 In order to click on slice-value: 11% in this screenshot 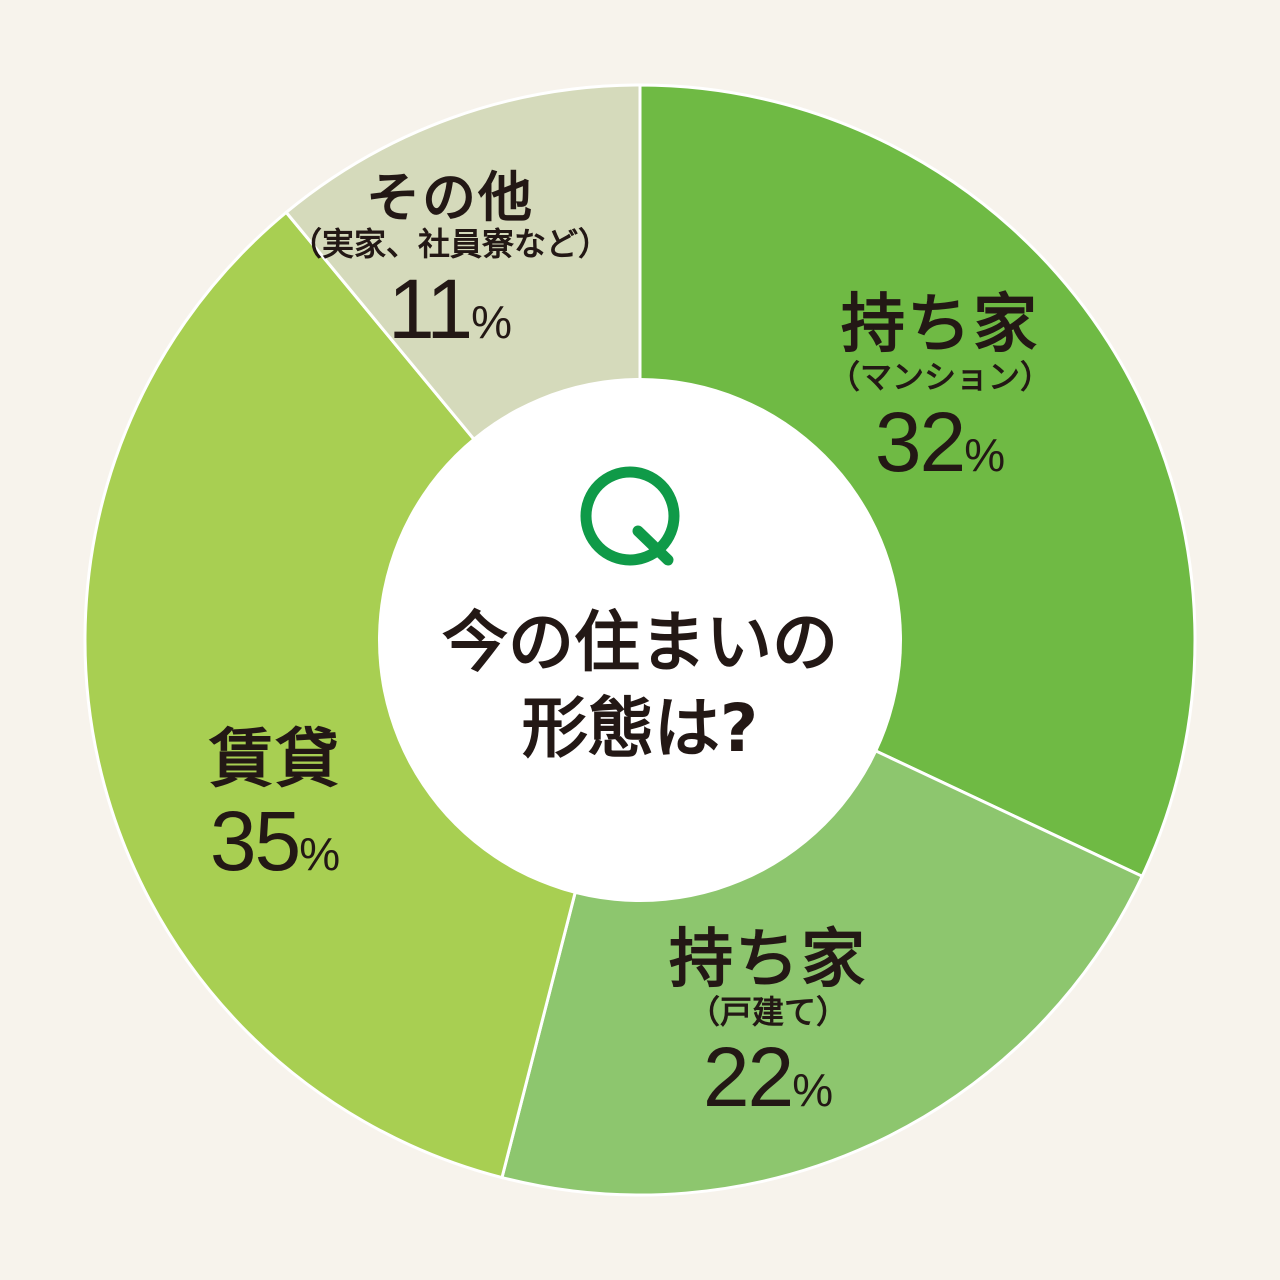, I will do `click(450, 308)`.